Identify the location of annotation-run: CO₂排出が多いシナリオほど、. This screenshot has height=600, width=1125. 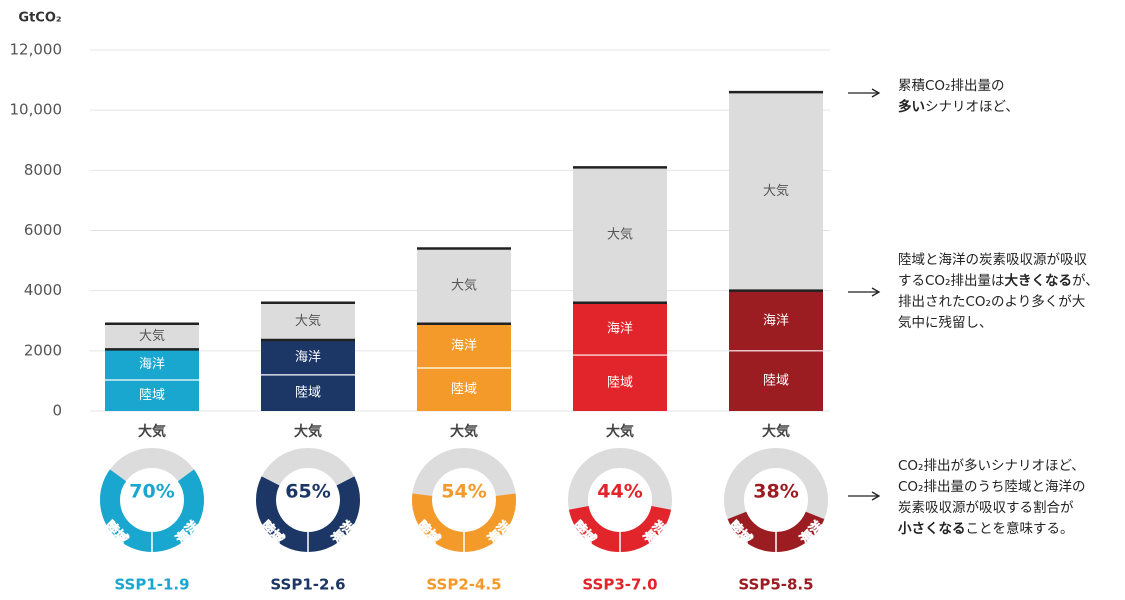
(991, 465).